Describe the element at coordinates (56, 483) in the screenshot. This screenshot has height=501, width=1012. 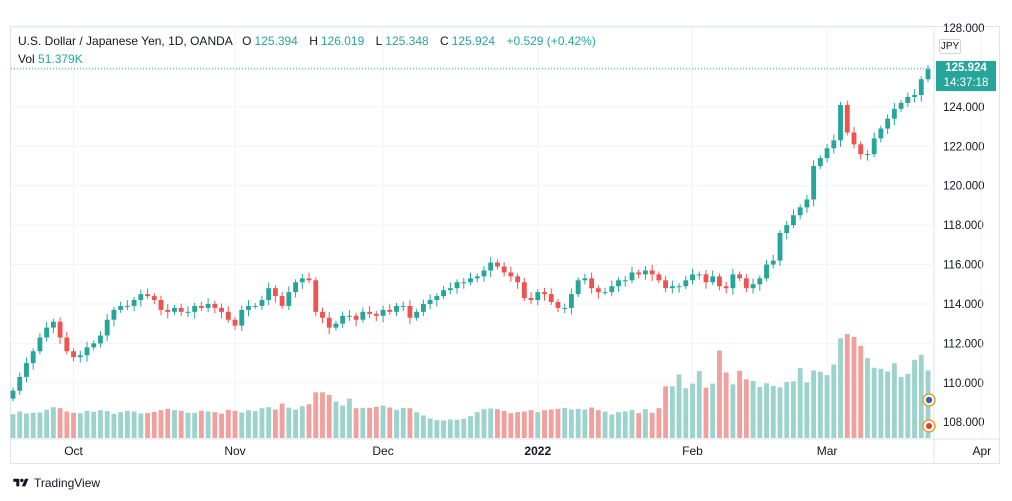
I see `footer-branding: TradingView` at that location.